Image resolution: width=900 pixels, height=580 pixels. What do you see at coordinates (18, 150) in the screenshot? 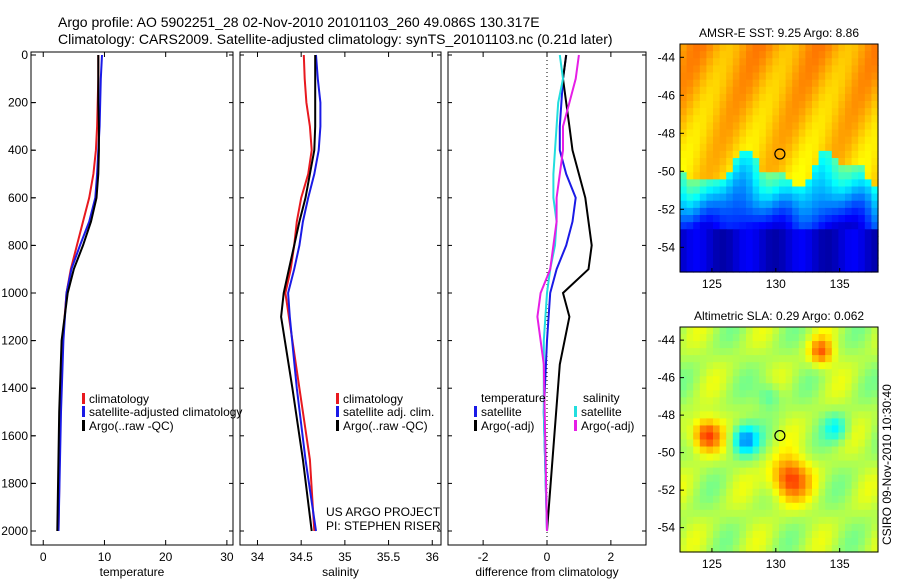
I see `y-tick-label: 400` at bounding box center [18, 150].